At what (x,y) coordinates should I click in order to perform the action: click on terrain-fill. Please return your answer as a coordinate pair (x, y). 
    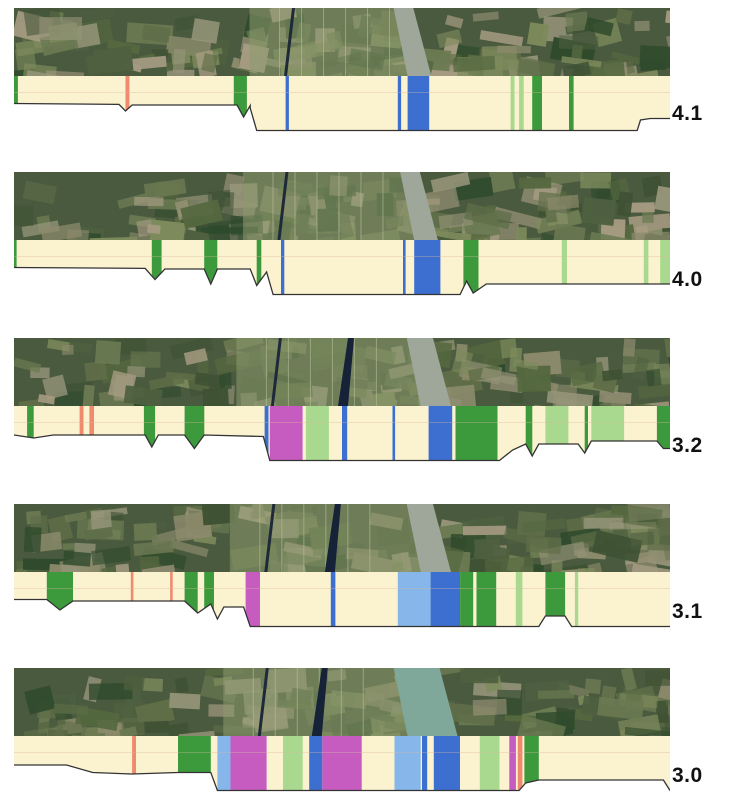
    Looking at the image, I should click on (342, 281).